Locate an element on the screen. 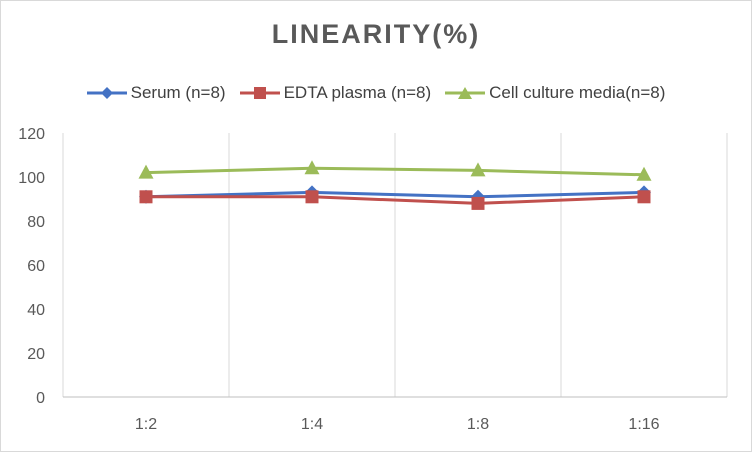 The width and height of the screenshot is (752, 452). y-tick-label: 20 is located at coordinates (36, 354).